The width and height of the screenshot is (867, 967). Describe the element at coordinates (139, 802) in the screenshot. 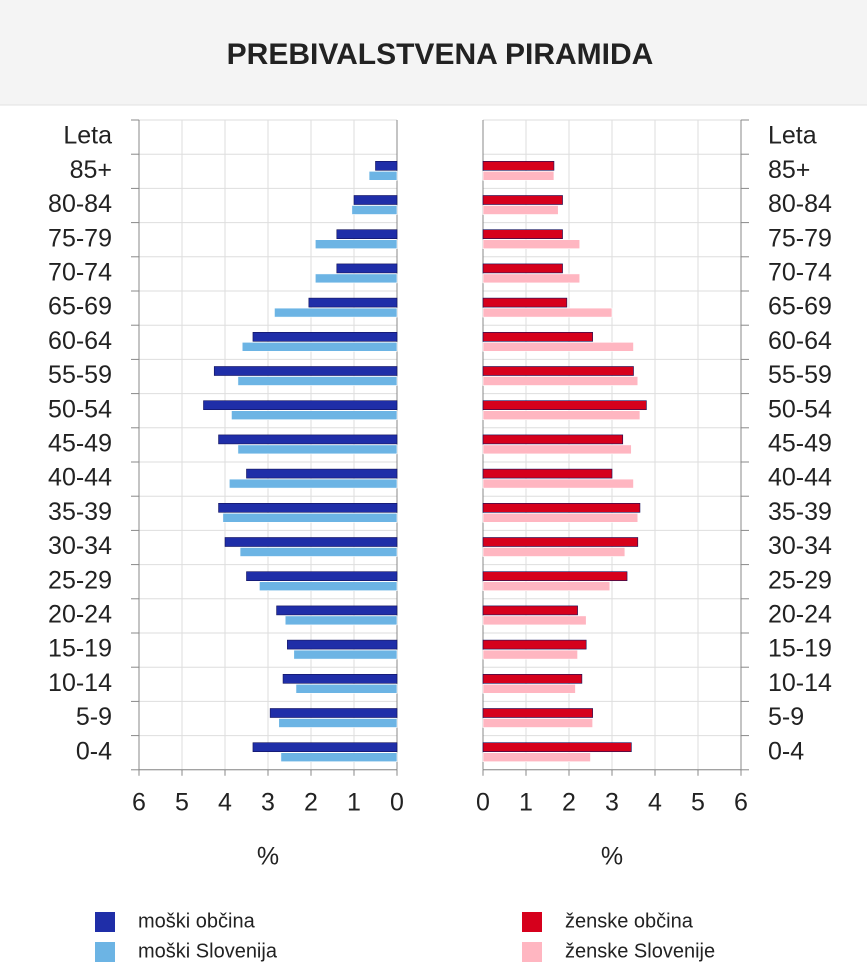

I see `x-tick-label: 6` at that location.